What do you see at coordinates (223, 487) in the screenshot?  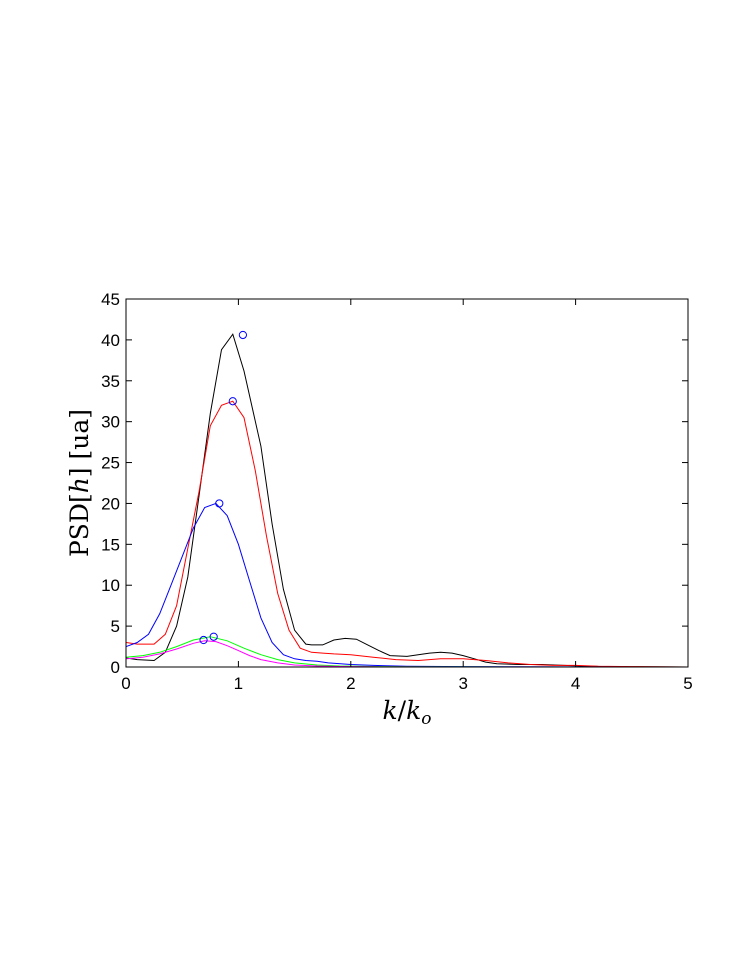 I see `peak-marker-layer` at bounding box center [223, 487].